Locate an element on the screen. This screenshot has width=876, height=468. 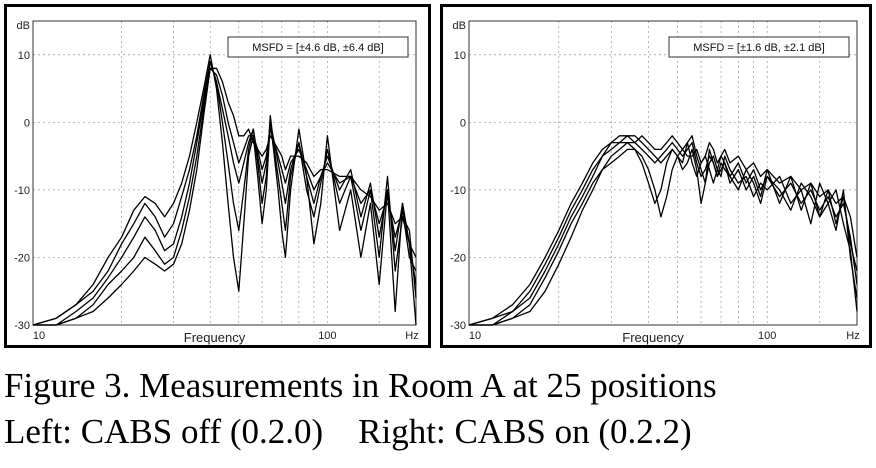
right-y-tick-label: -20 is located at coordinates (458, 258).